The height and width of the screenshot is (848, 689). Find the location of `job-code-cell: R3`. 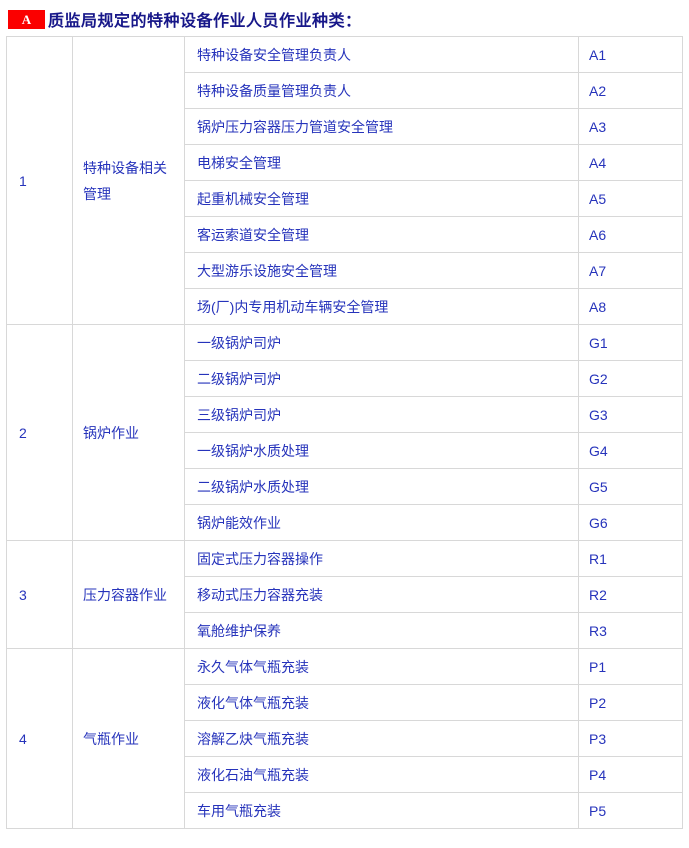

job-code-cell: R3 is located at coordinates (630, 630).